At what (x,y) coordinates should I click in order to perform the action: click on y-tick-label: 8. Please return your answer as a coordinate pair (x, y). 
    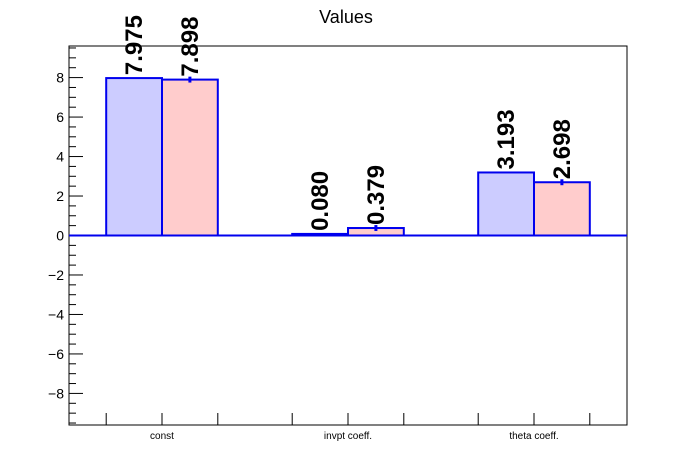
    Looking at the image, I should click on (60, 78).